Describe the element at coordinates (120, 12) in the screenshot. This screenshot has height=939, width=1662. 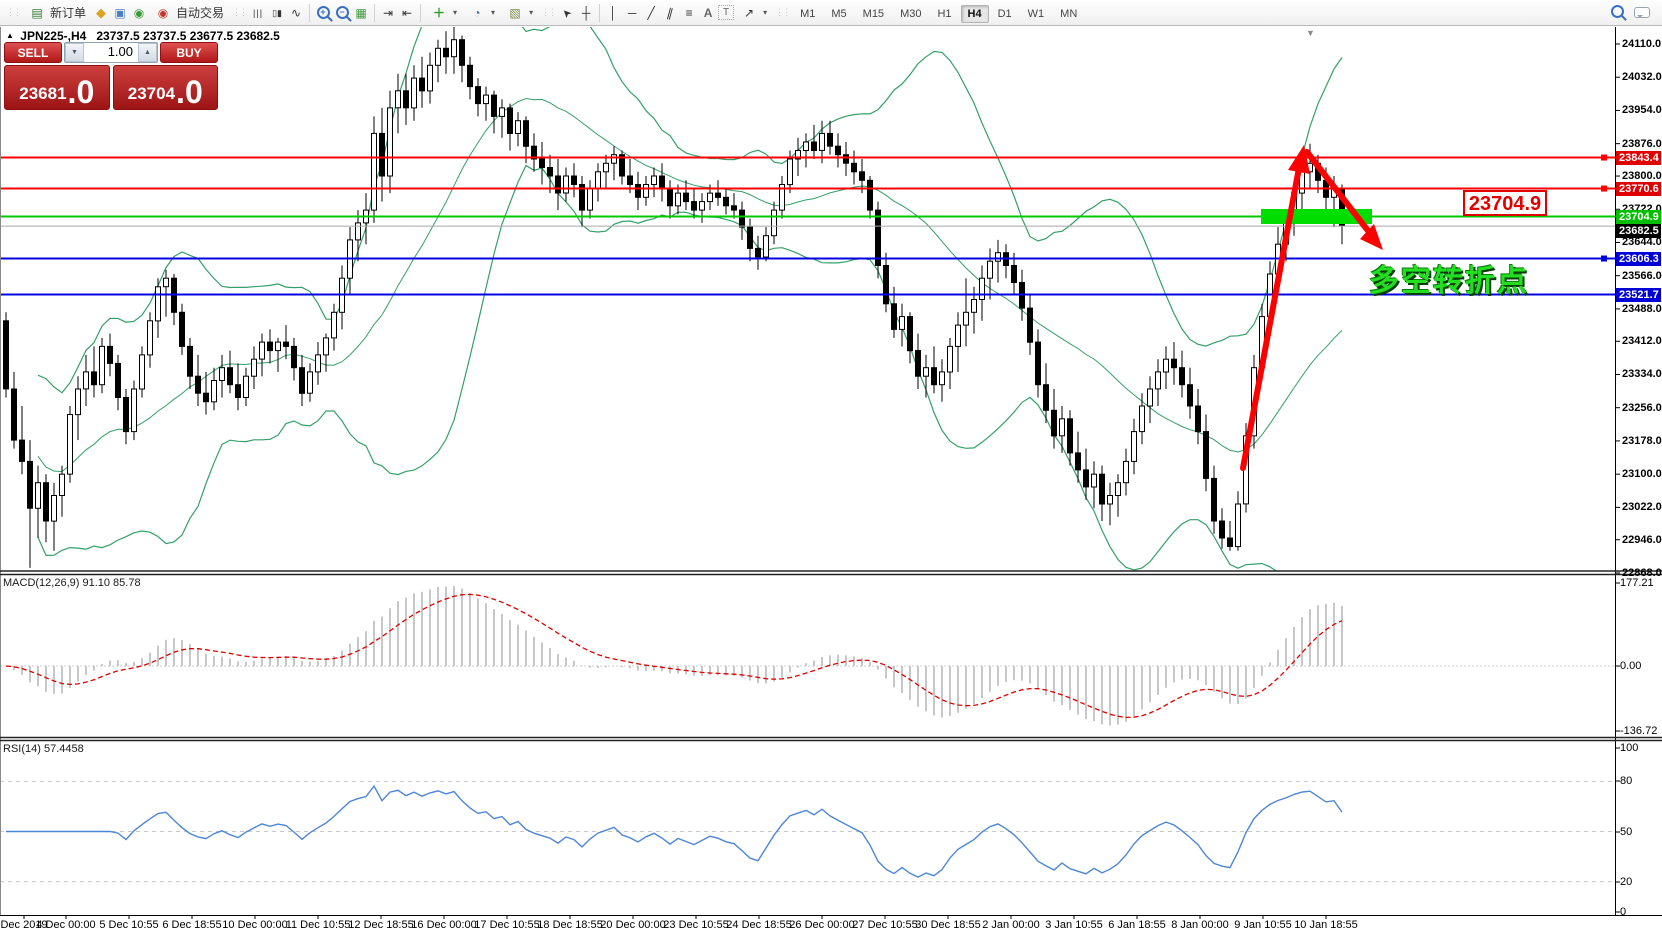
I see `data-window-icon: ▣` at that location.